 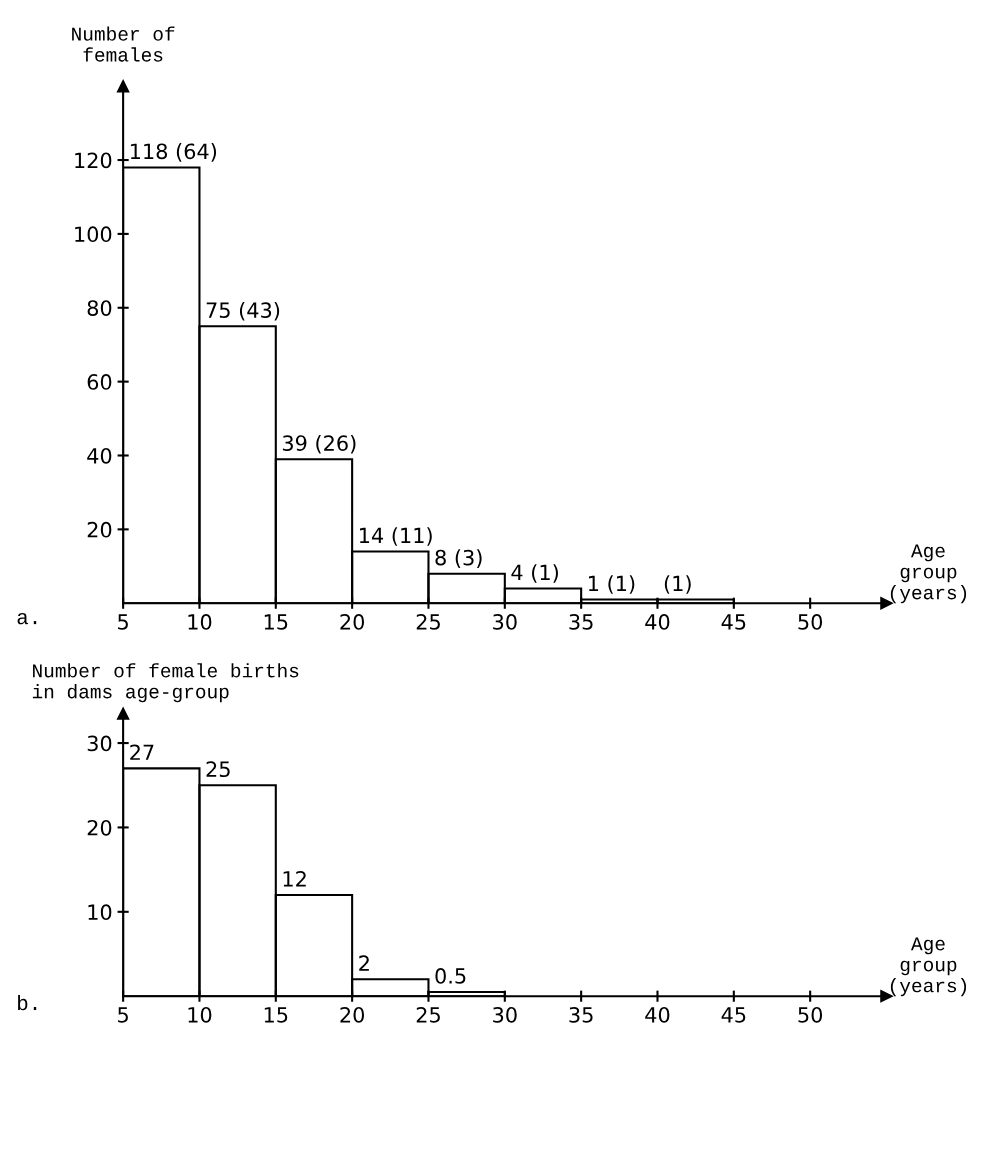 What do you see at coordinates (99, 743) in the screenshot?
I see `y-tick-label: 30` at bounding box center [99, 743].